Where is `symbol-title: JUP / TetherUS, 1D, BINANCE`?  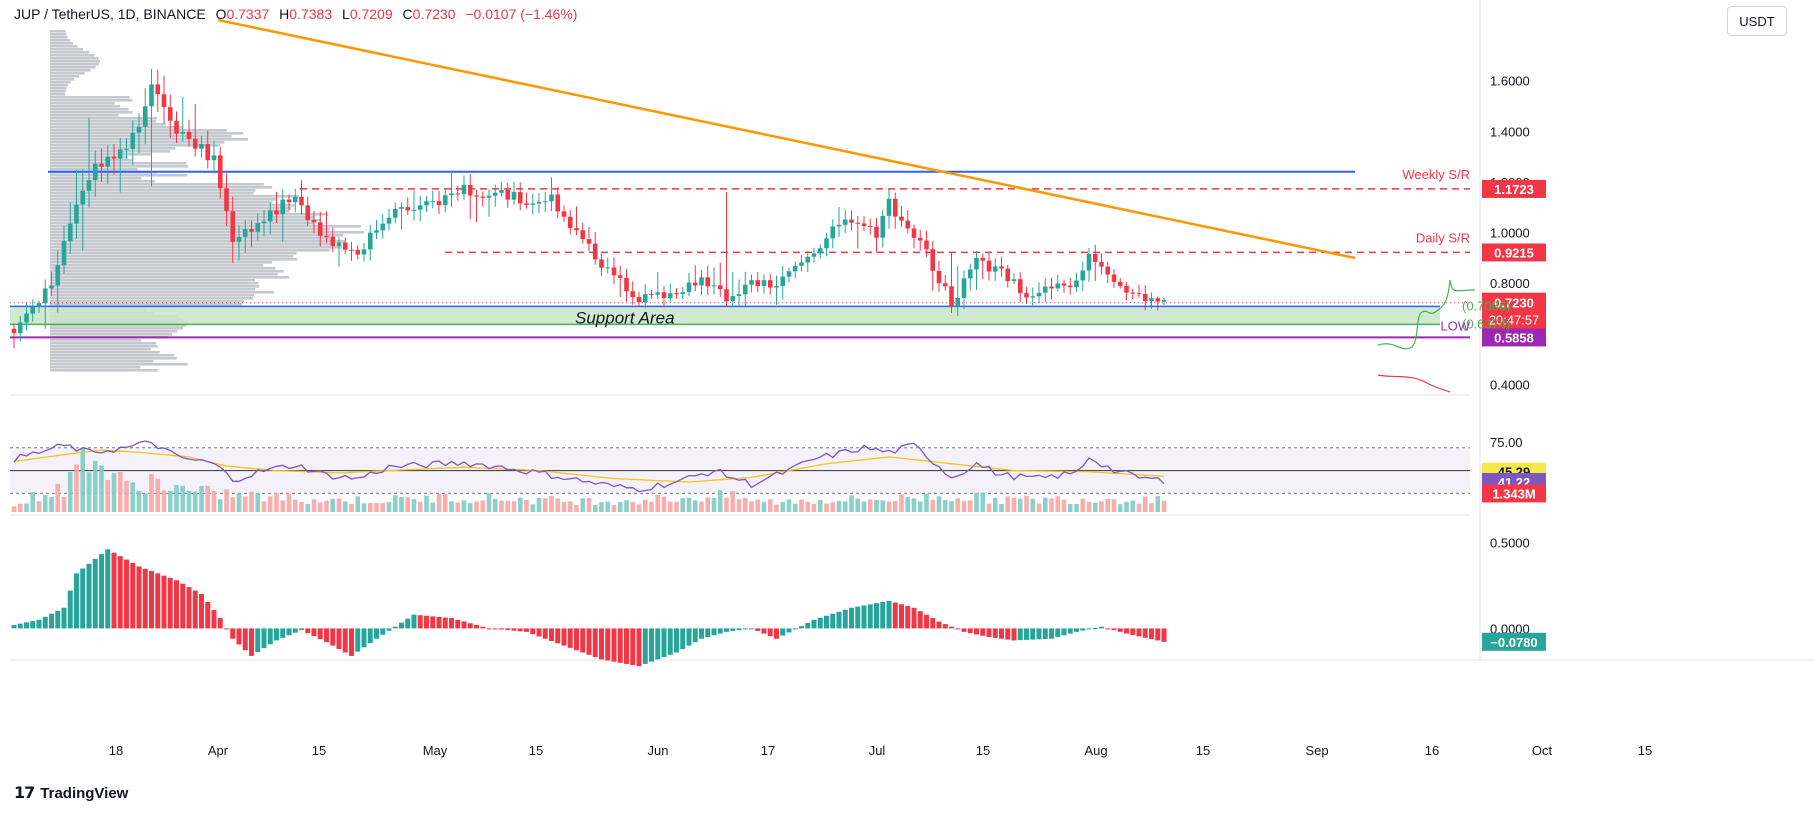 symbol-title: JUP / TetherUS, 1D, BINANCE is located at coordinates (110, 14).